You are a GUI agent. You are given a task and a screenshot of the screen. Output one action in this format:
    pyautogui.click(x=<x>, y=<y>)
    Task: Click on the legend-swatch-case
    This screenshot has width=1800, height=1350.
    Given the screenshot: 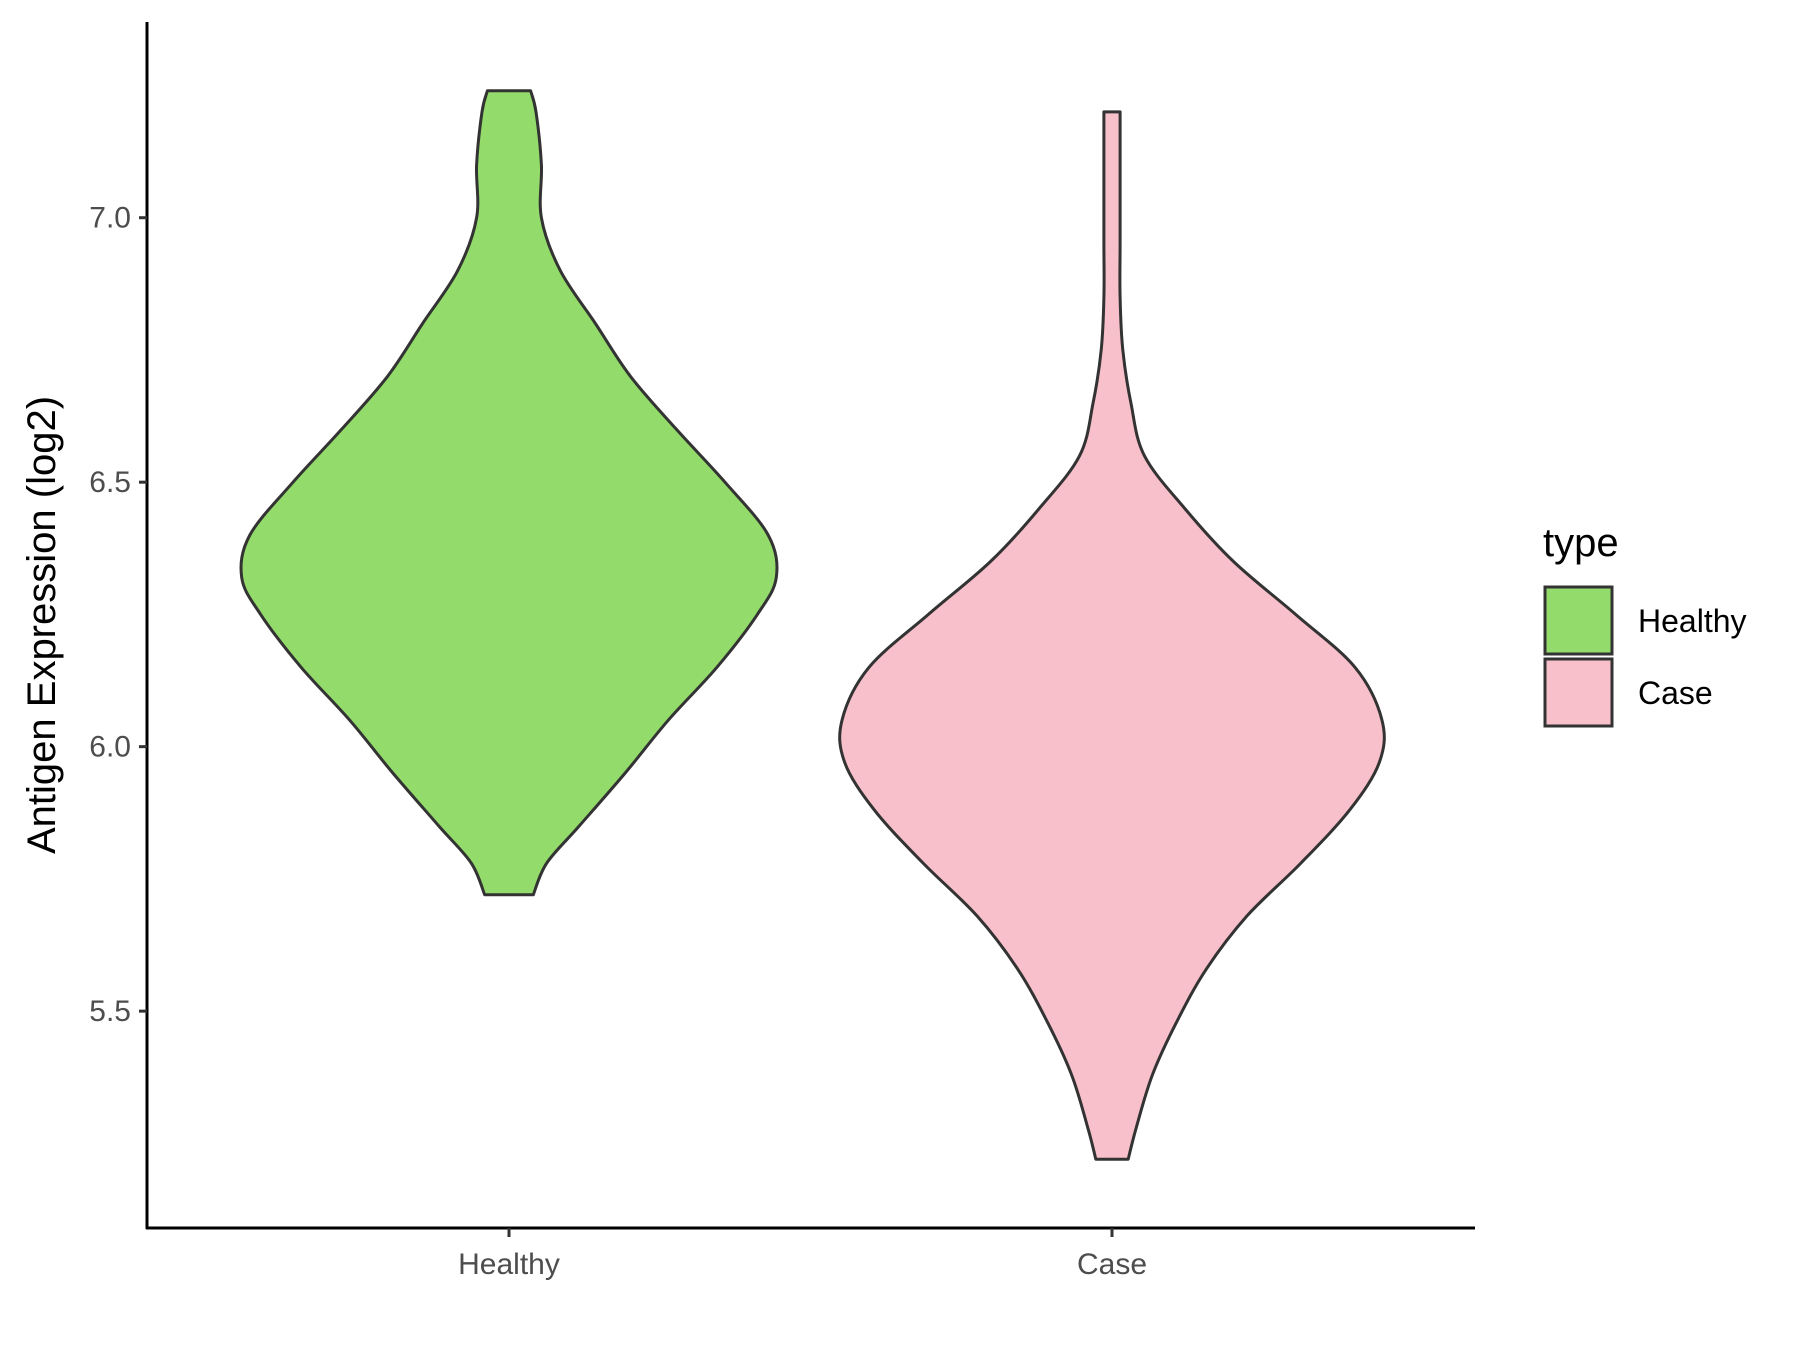 What is the action you would take?
    pyautogui.click(x=1578, y=692)
    